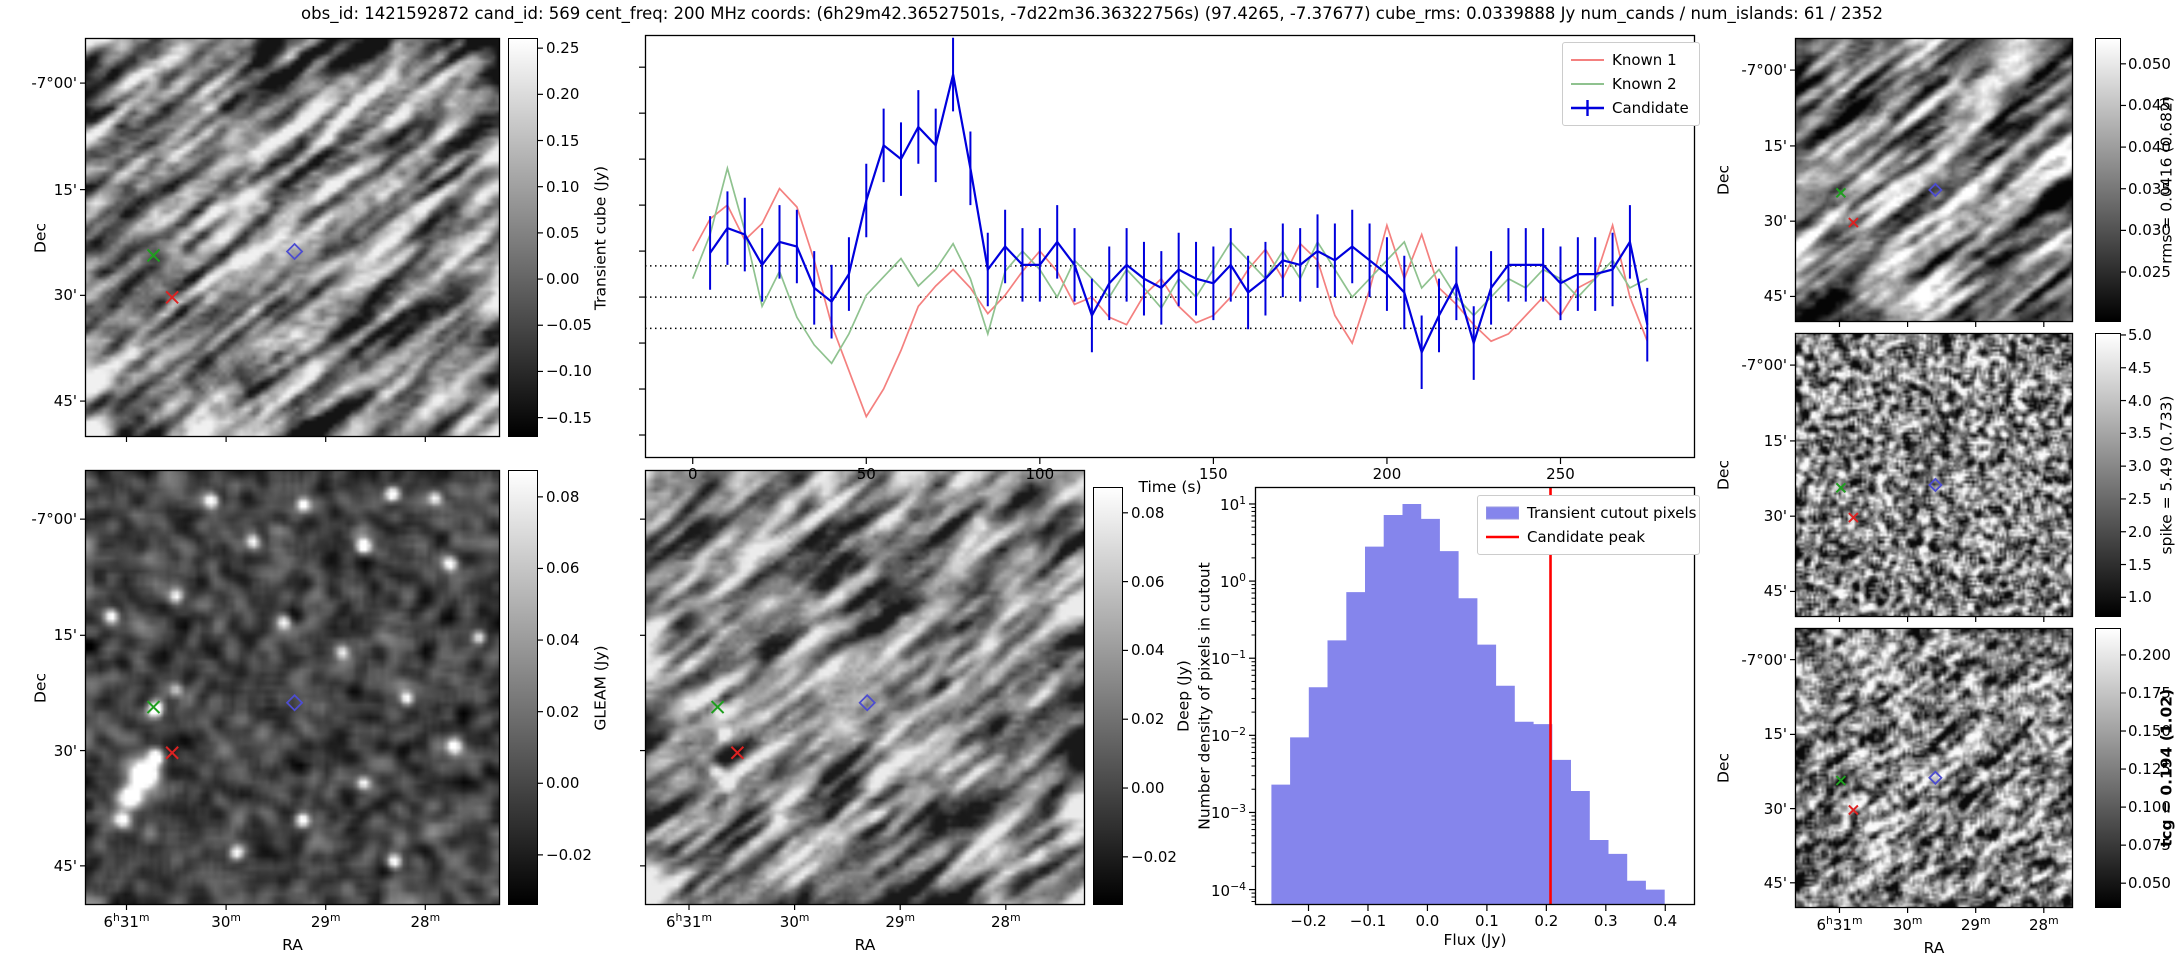  What do you see at coordinates (1502, 513) in the screenshot?
I see `legend-patch-sample` at bounding box center [1502, 513].